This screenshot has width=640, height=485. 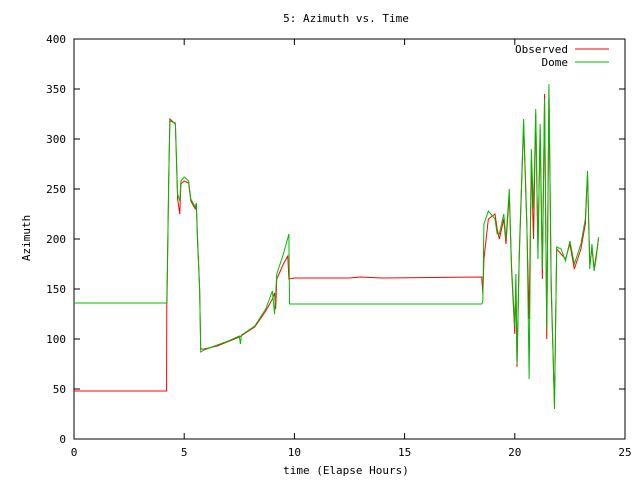 I want to click on x-tick-label: 10, so click(x=294, y=452).